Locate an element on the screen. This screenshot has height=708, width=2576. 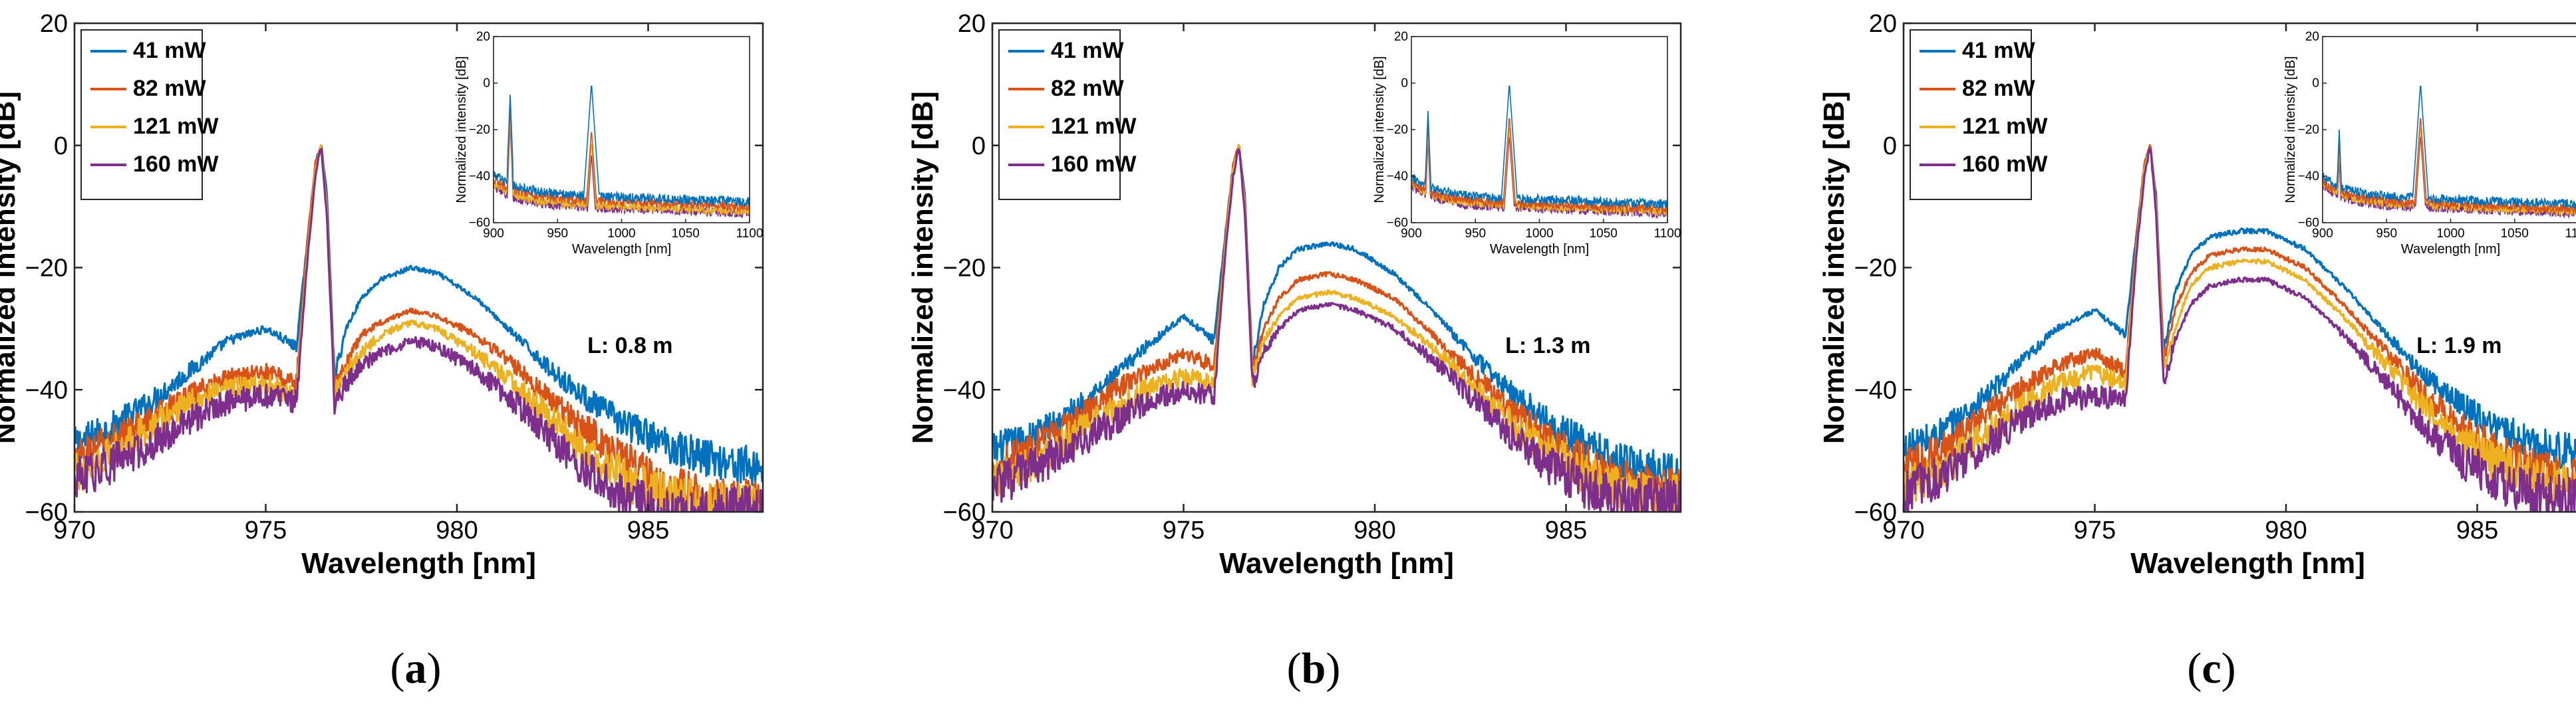
length-annotation: L: 1.3 m is located at coordinates (1547, 345).